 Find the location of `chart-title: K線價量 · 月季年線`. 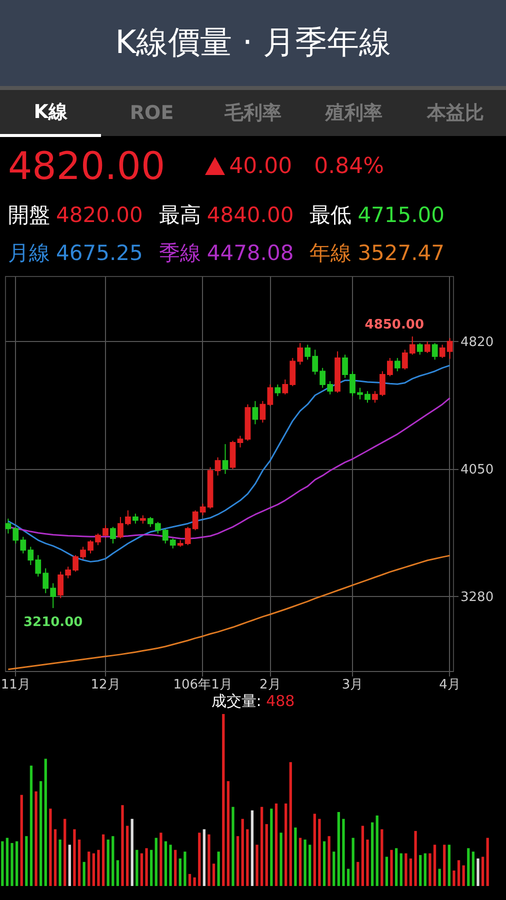

chart-title: K線價量 · 月季年線 is located at coordinates (253, 45).